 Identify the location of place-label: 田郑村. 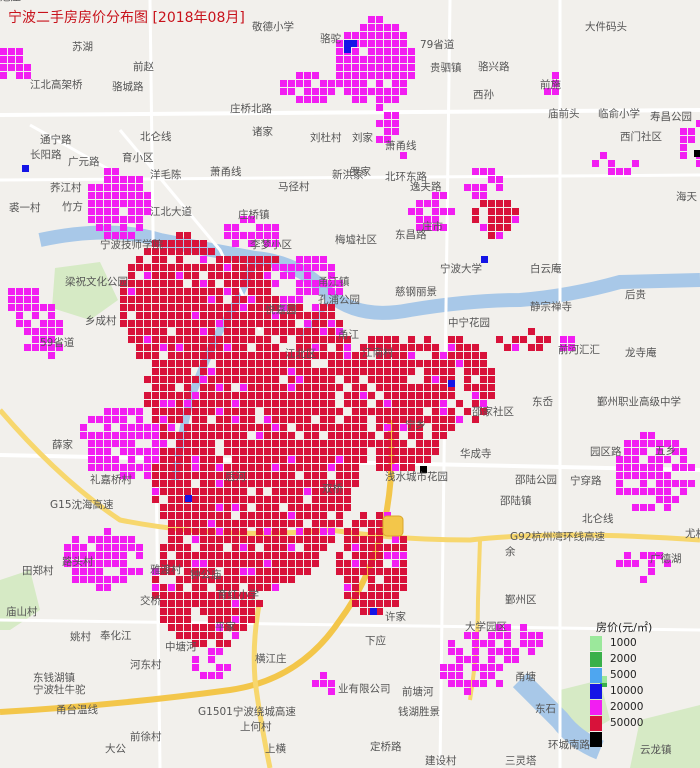
(38, 570).